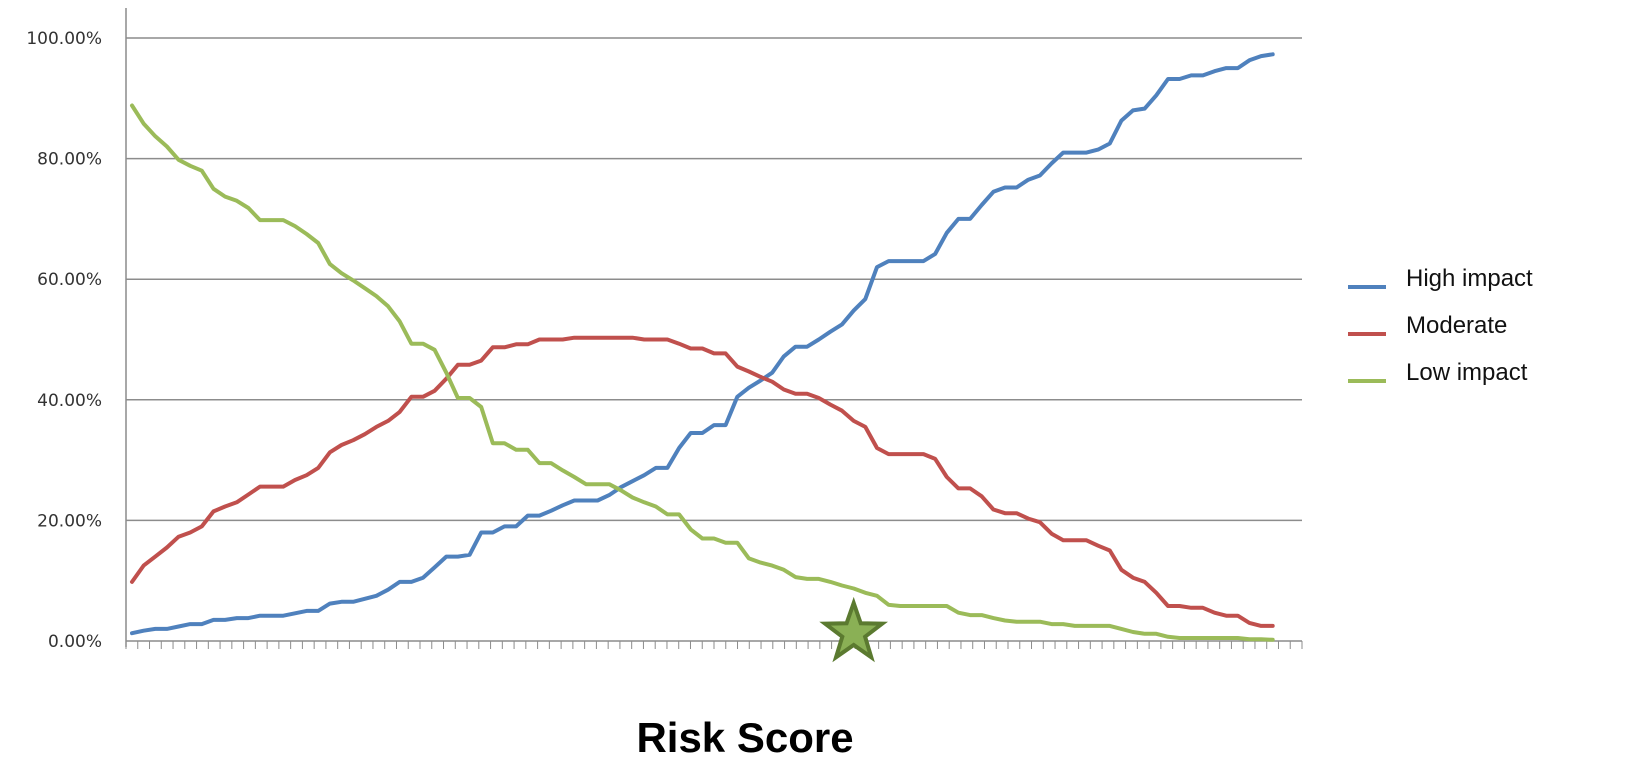 The width and height of the screenshot is (1641, 770). What do you see at coordinates (64, 39) in the screenshot?
I see `y-tick-label: 100.00%` at bounding box center [64, 39].